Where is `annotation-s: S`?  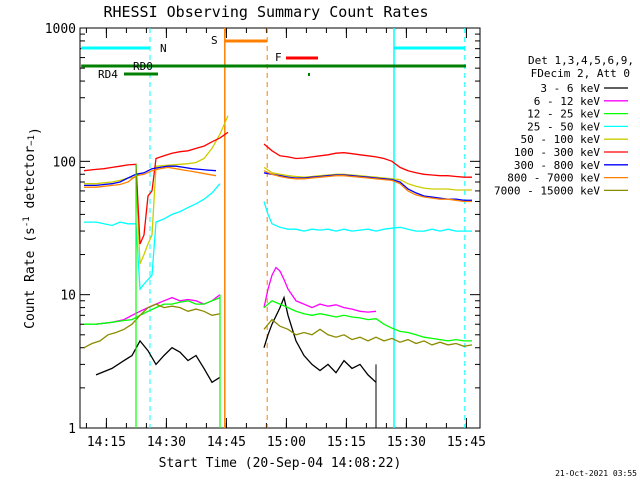 annotation-s: S is located at coordinates (214, 40).